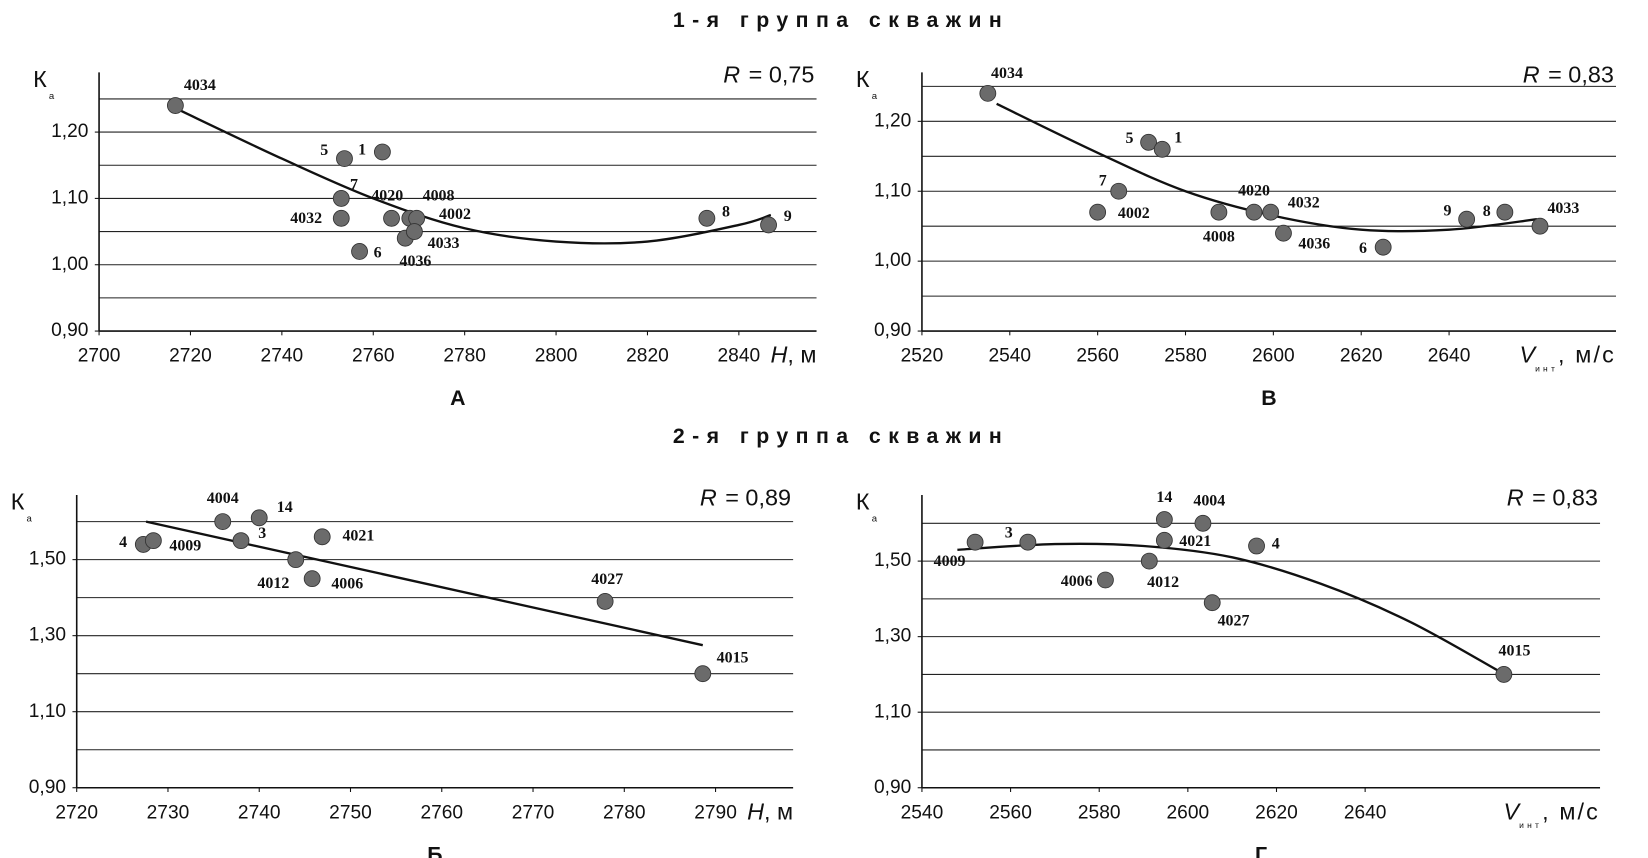 The image size is (1648, 858). What do you see at coordinates (794, 355) in the screenshot?
I see `x-label: H, м` at bounding box center [794, 355].